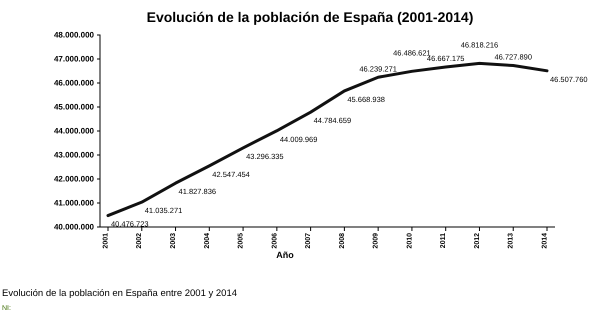 This screenshot has height=315, width=600. Describe the element at coordinates (74, 83) in the screenshot. I see `y-tick-label: 46.000.000` at that location.